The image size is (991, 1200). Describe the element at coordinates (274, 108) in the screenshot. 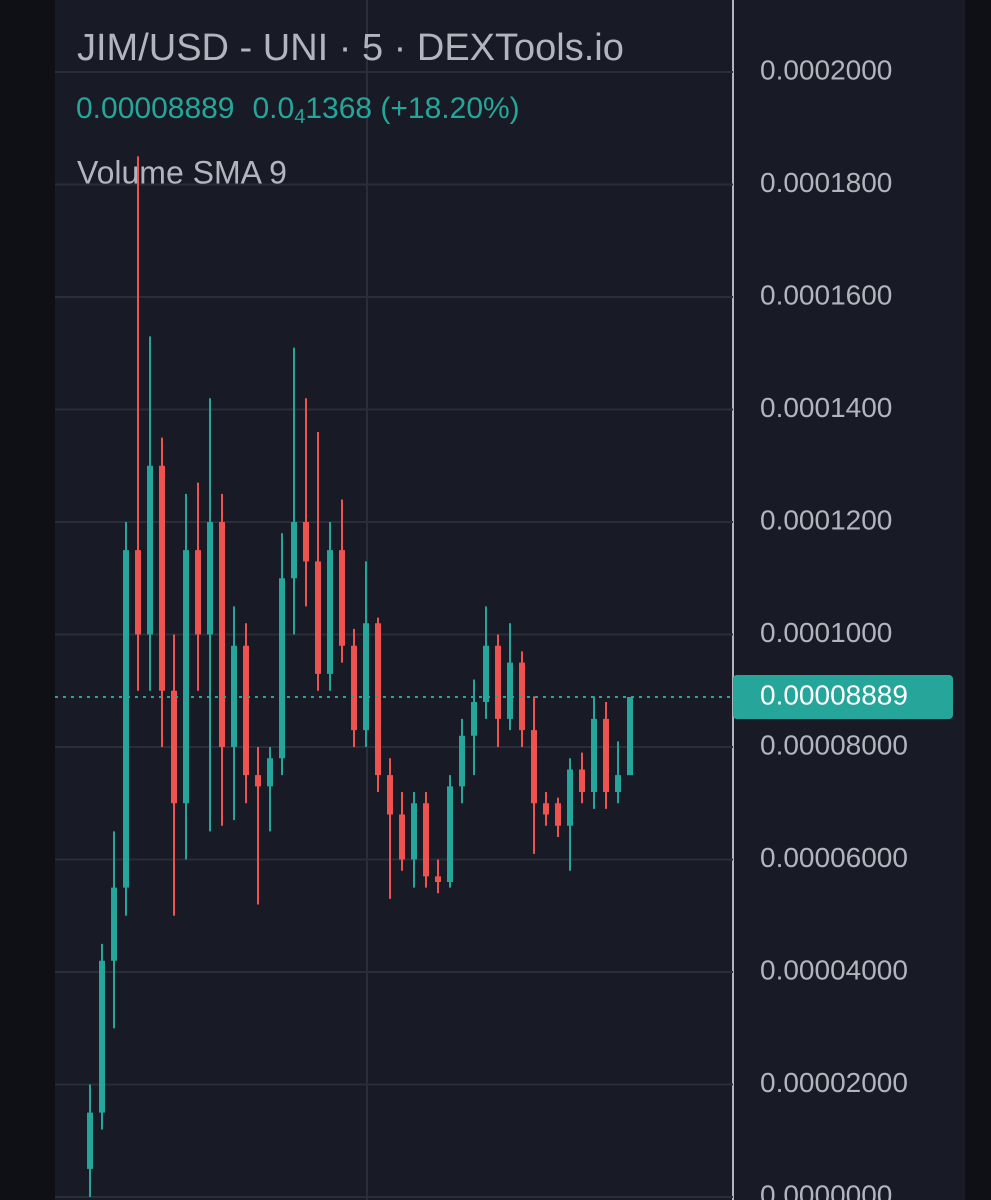

I see `change: 0.0` at that location.